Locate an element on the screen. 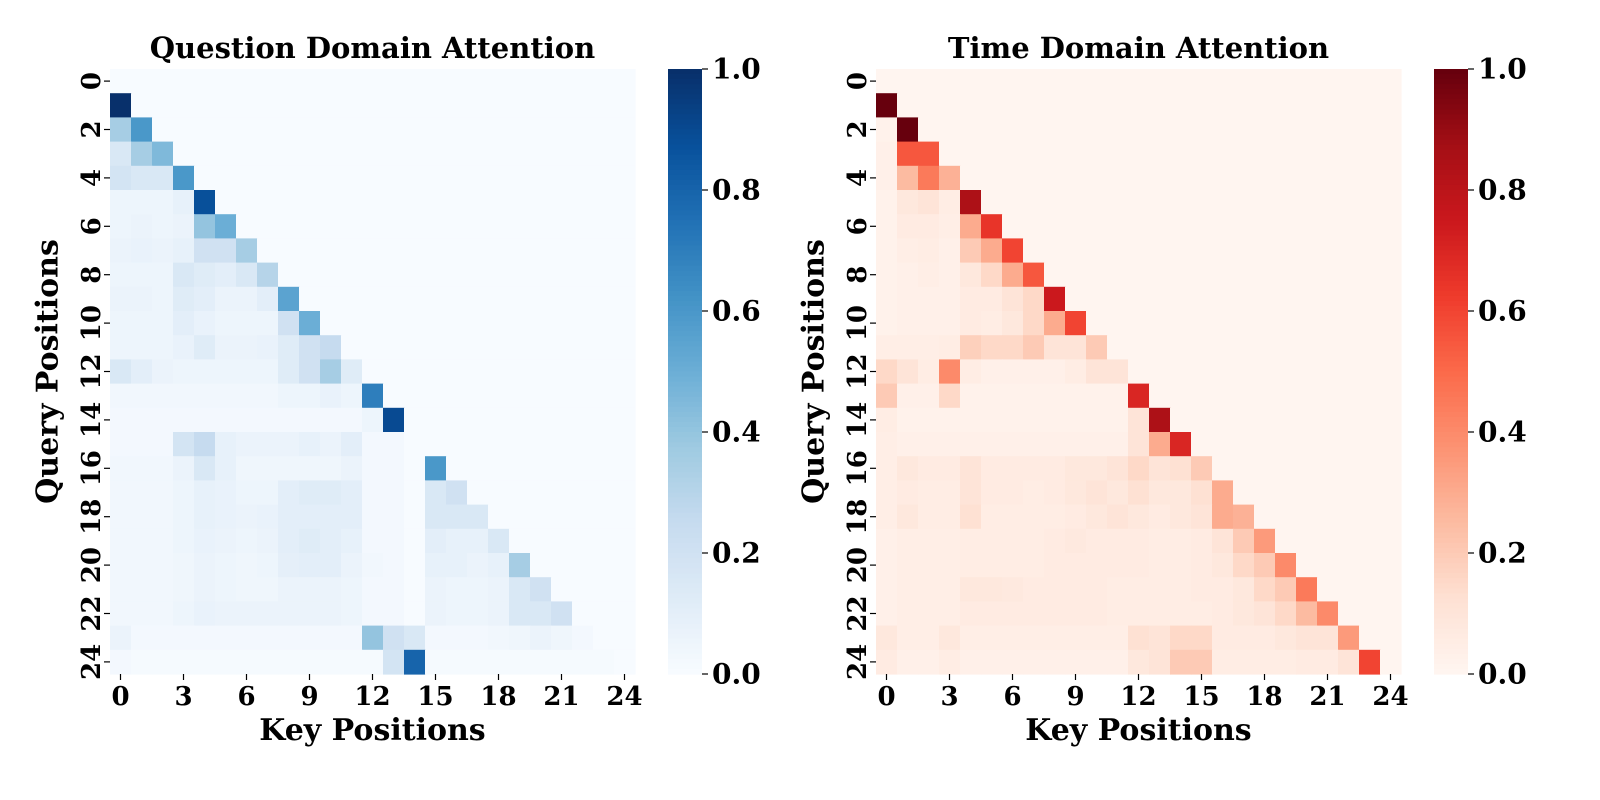  x-tick-label: 3 is located at coordinates (949, 697).